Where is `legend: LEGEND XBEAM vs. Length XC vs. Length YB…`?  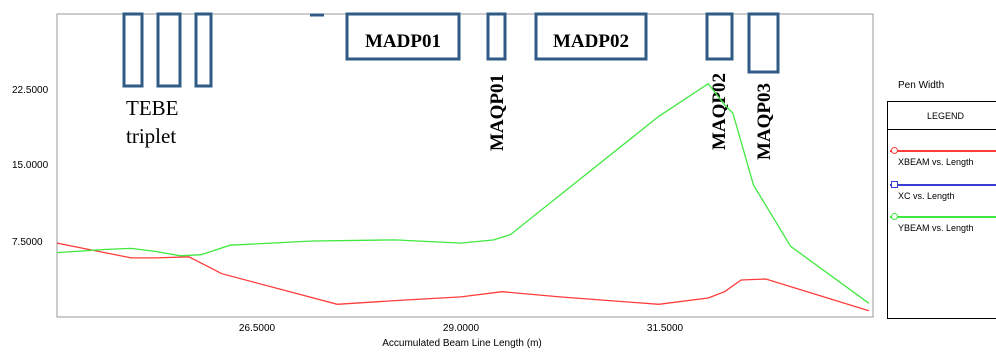
legend: LEGEND XBEAM vs. Length XC vs. Length YB… is located at coordinates (941, 210).